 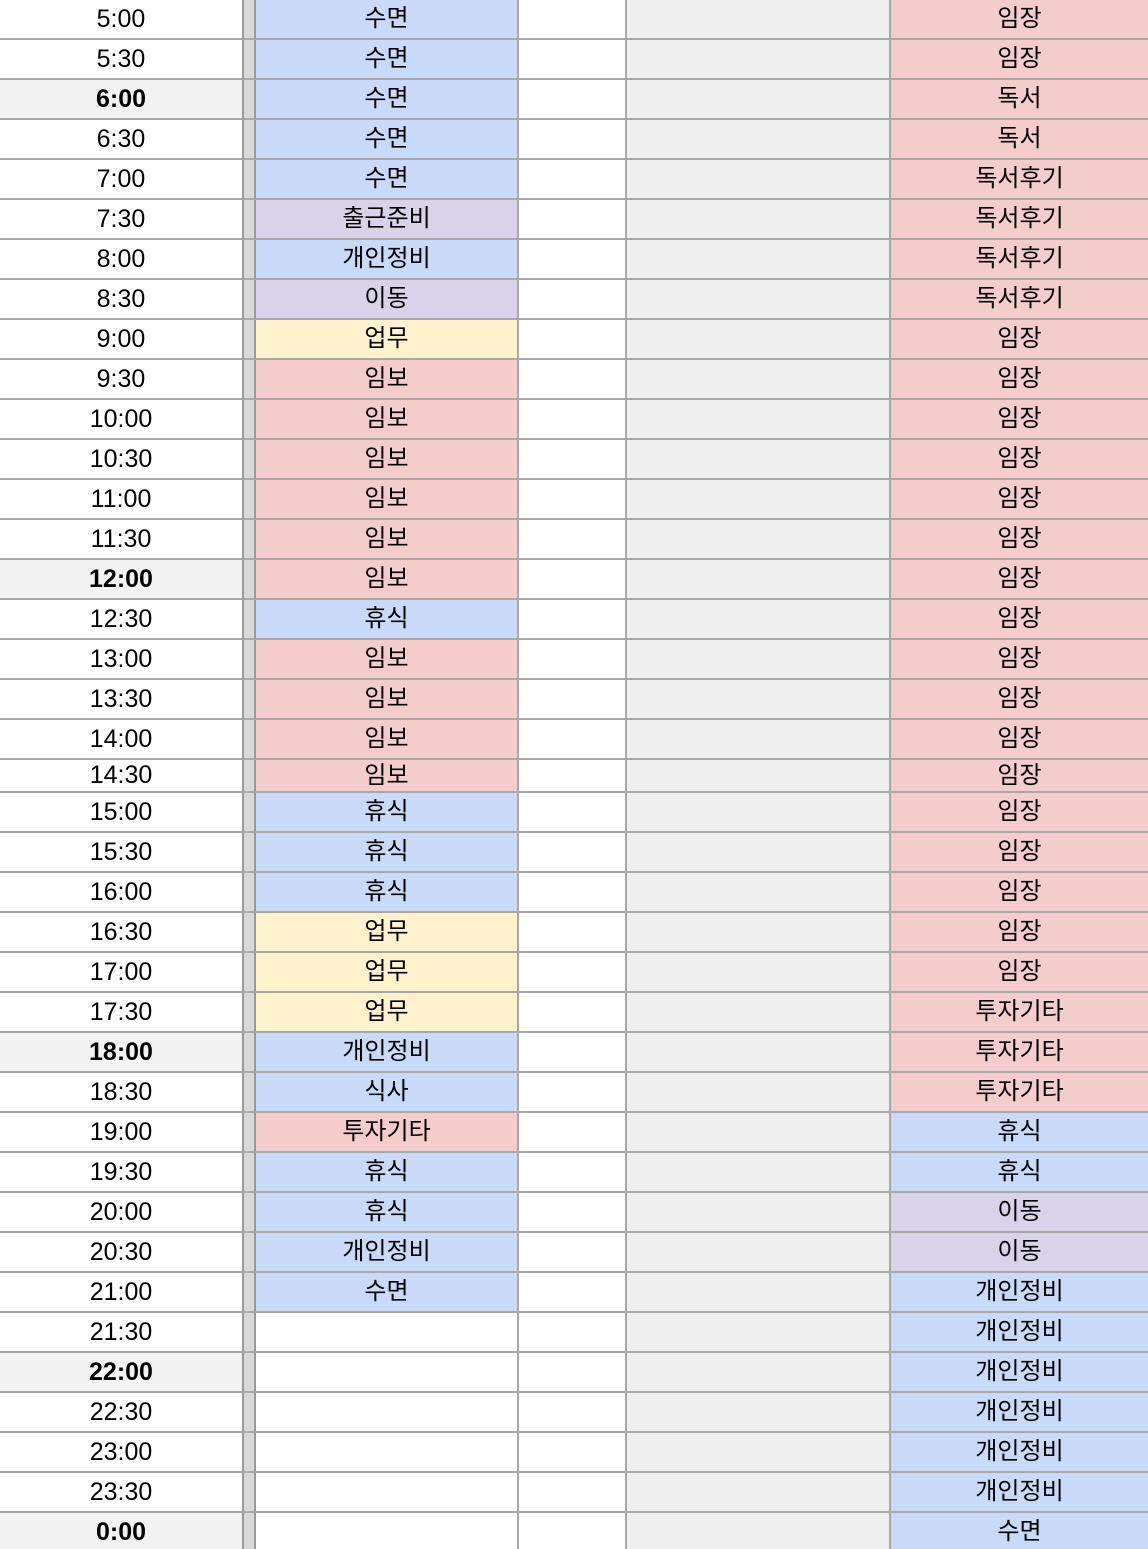 I want to click on activity-cell-morning-plan: 출근준비, so click(x=386, y=220).